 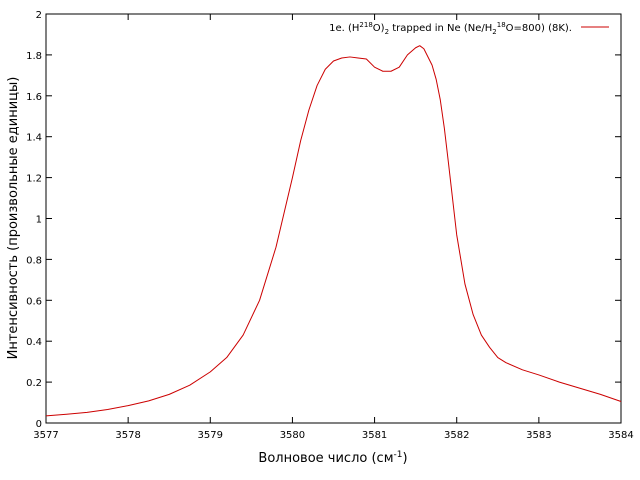 I want to click on x-tick-label: 3583, so click(x=538, y=435).